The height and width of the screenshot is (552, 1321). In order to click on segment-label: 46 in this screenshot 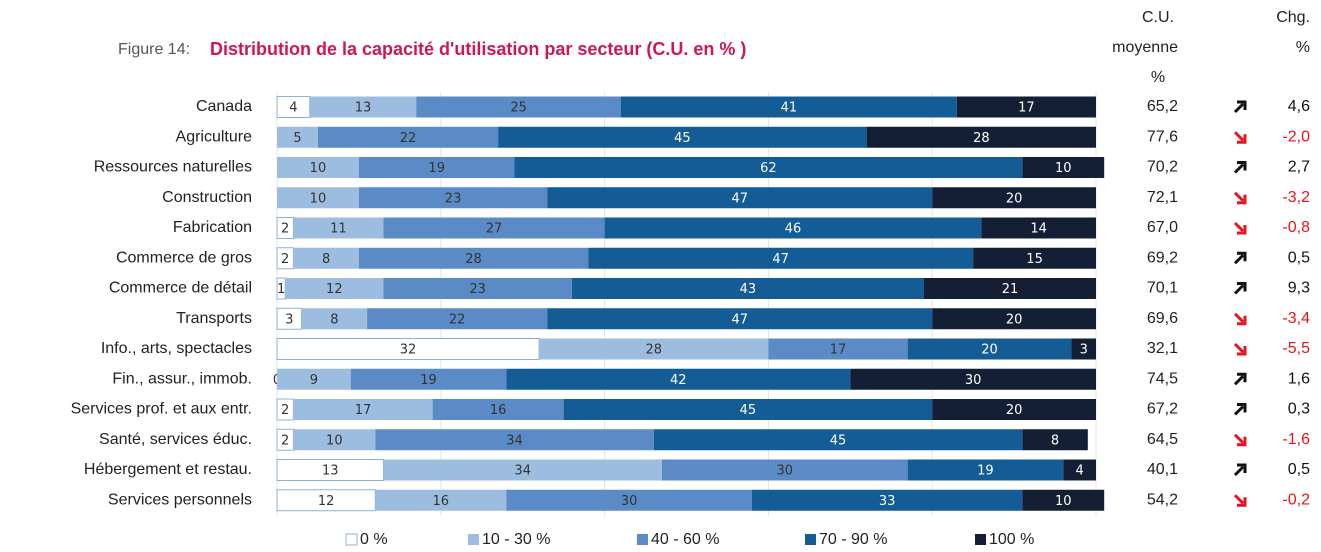, I will do `click(793, 229)`.